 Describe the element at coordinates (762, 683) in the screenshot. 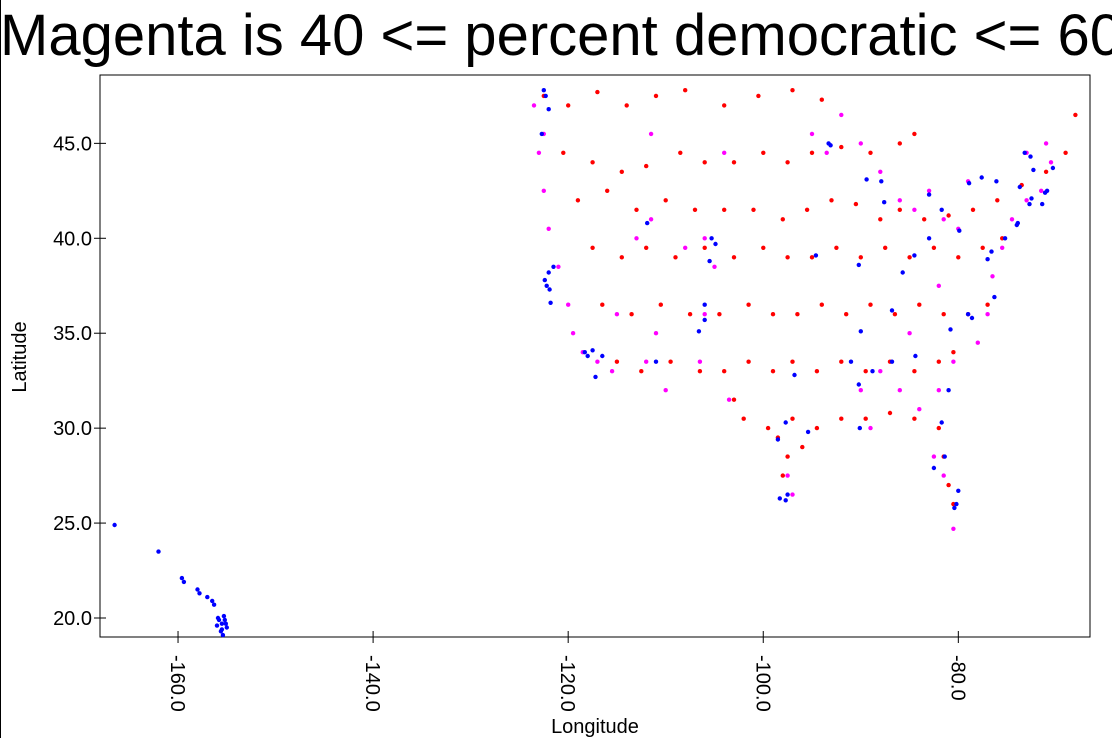

I see `x-tick-label: -100.0` at that location.